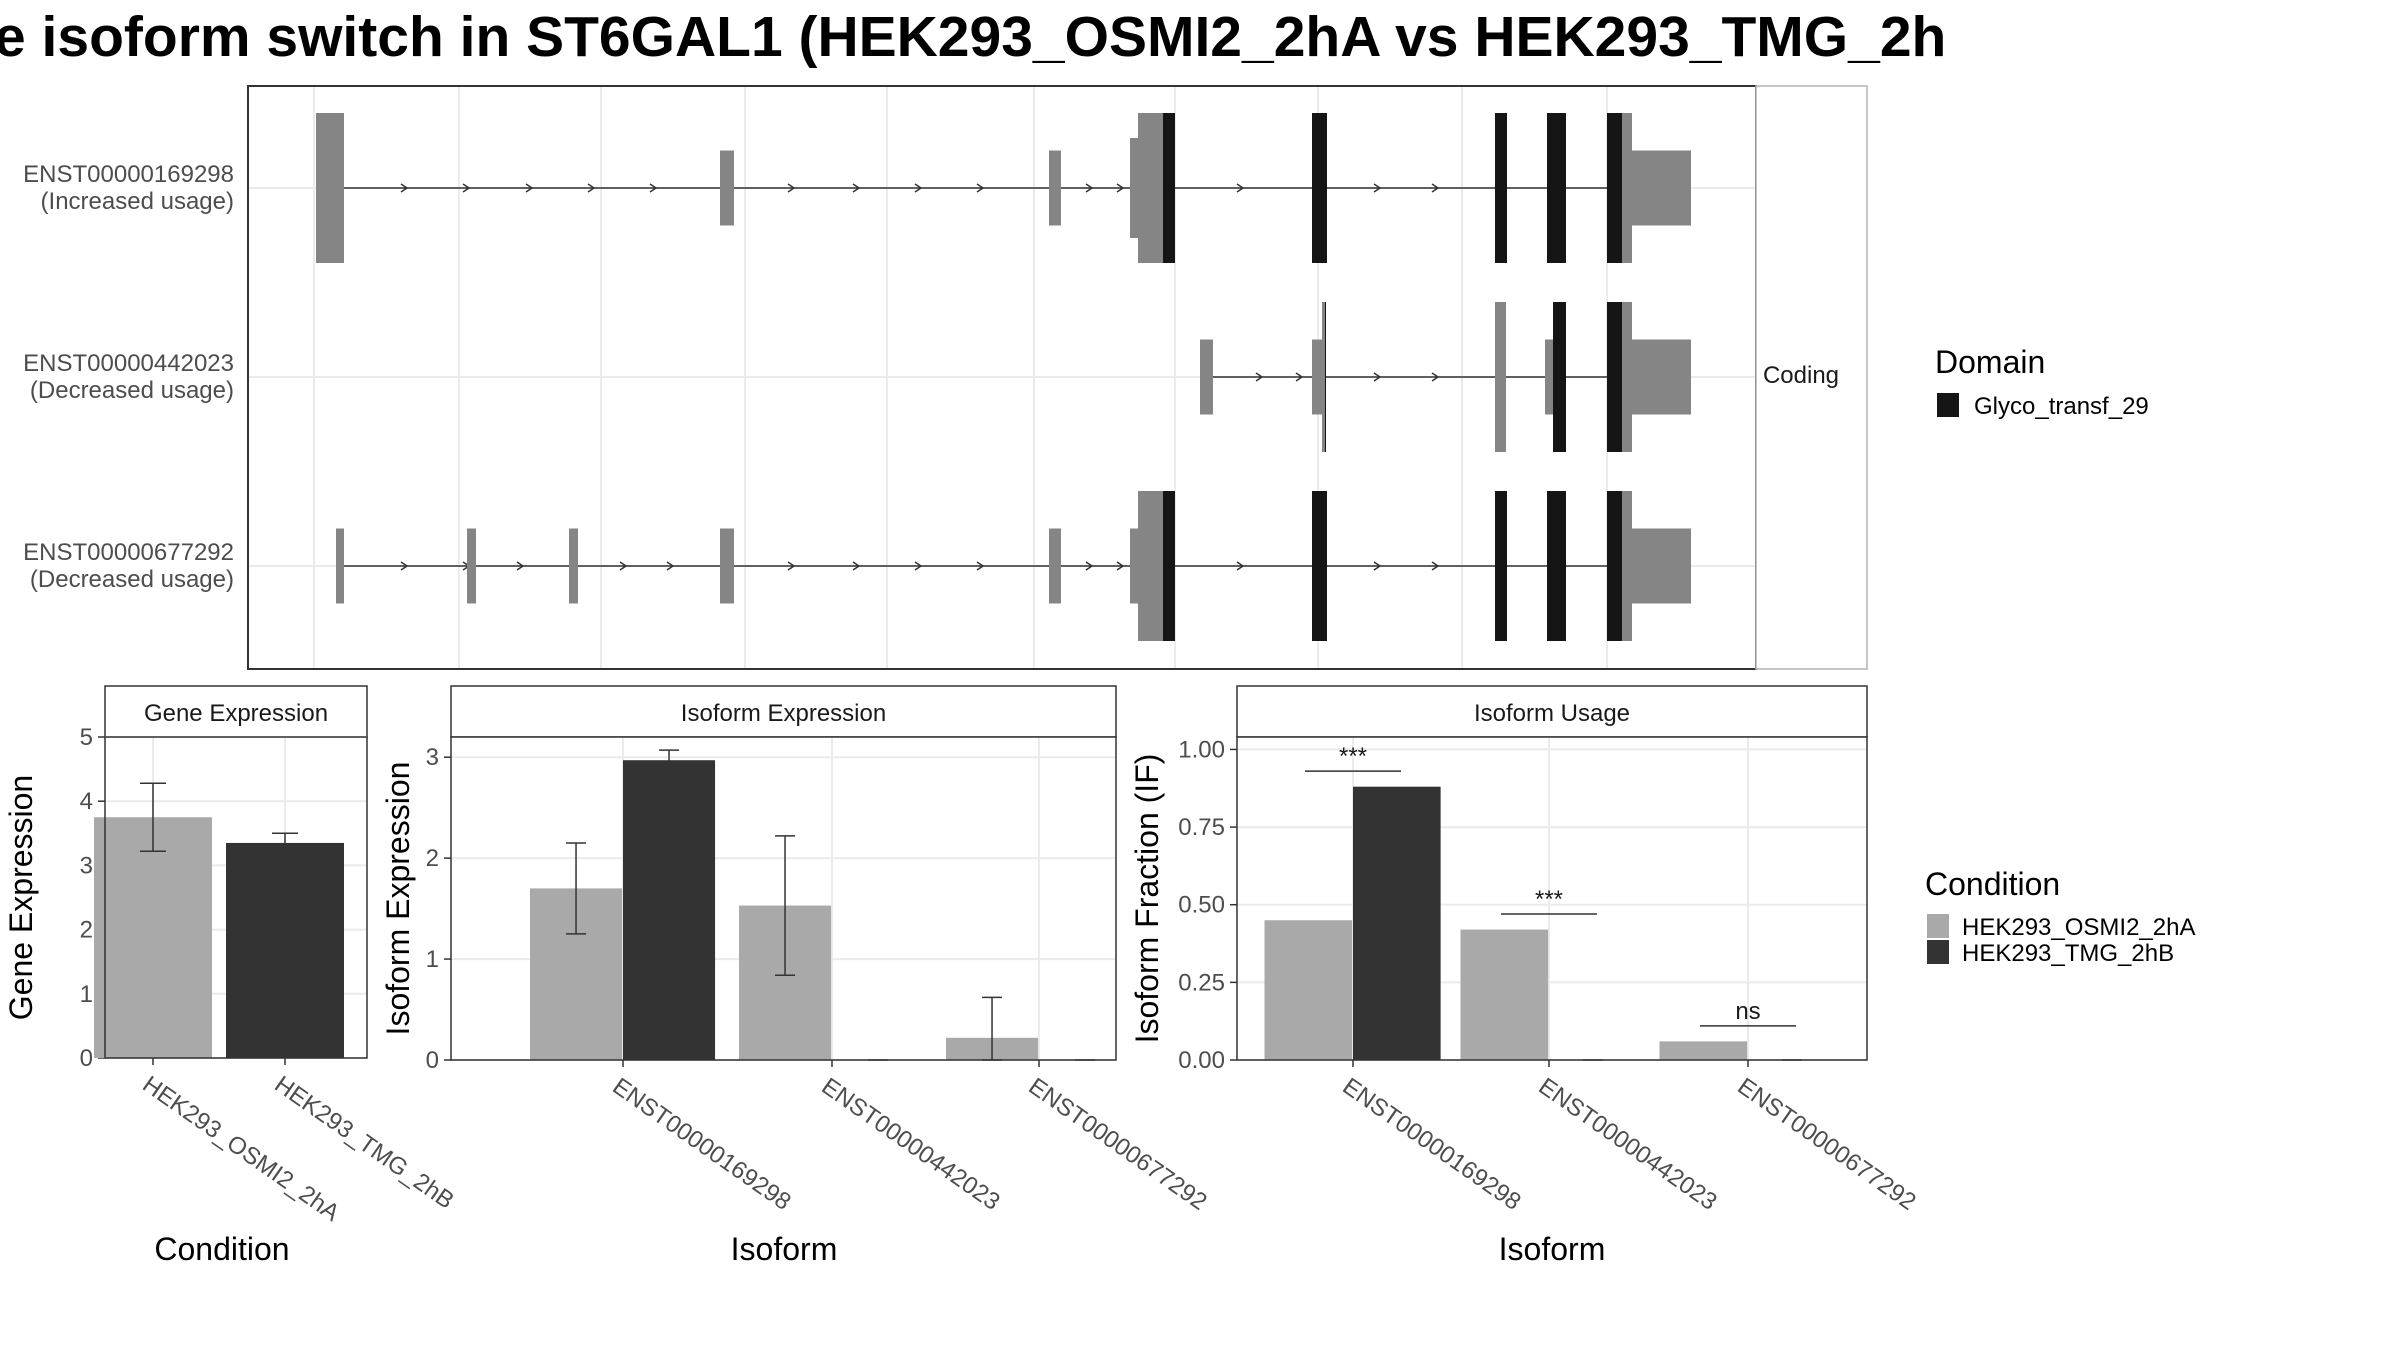  Describe the element at coordinates (1201, 827) in the screenshot. I see `y-tick-label: 0.75` at that location.